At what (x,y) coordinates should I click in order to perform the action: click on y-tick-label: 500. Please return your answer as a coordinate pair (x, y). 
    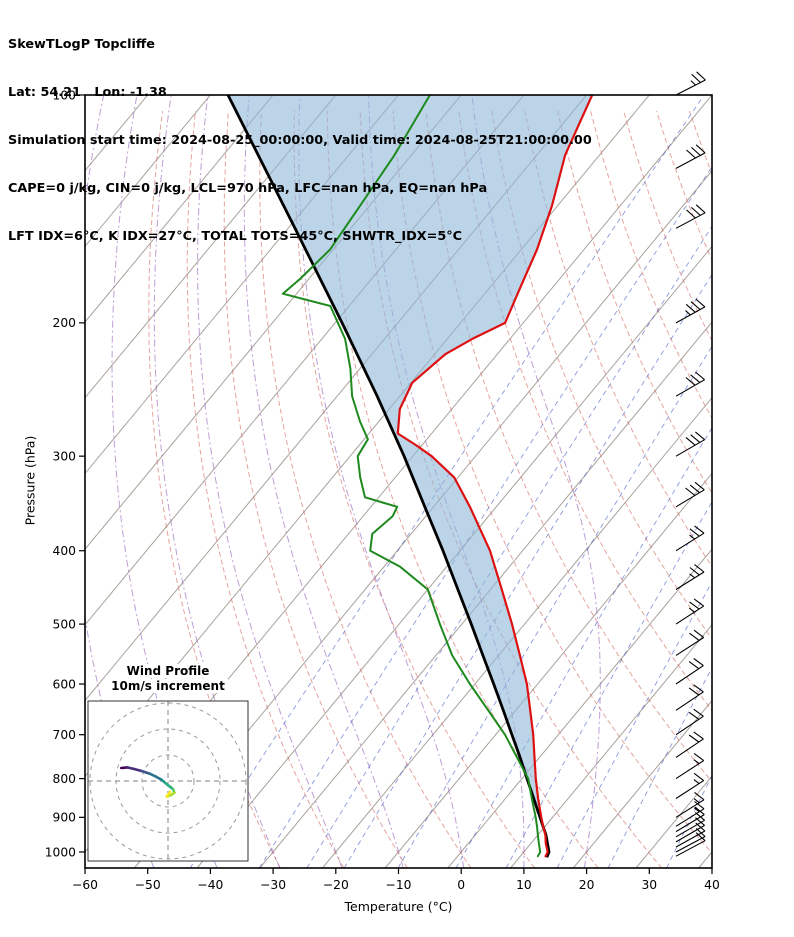
    Looking at the image, I should click on (64, 624).